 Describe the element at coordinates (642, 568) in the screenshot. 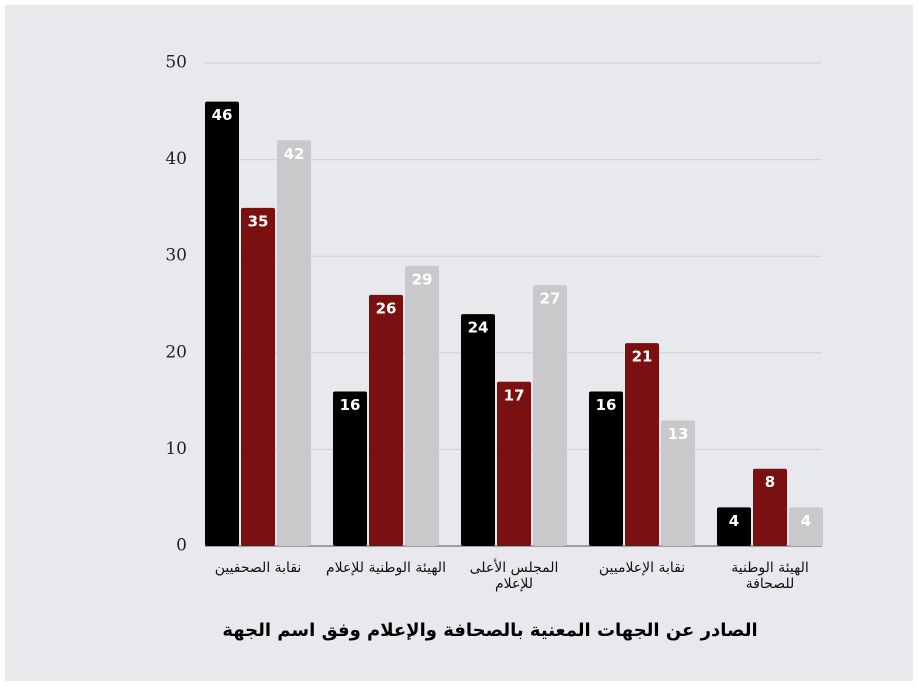

I see `x-tick-label: نقابة الإعلاميين` at that location.